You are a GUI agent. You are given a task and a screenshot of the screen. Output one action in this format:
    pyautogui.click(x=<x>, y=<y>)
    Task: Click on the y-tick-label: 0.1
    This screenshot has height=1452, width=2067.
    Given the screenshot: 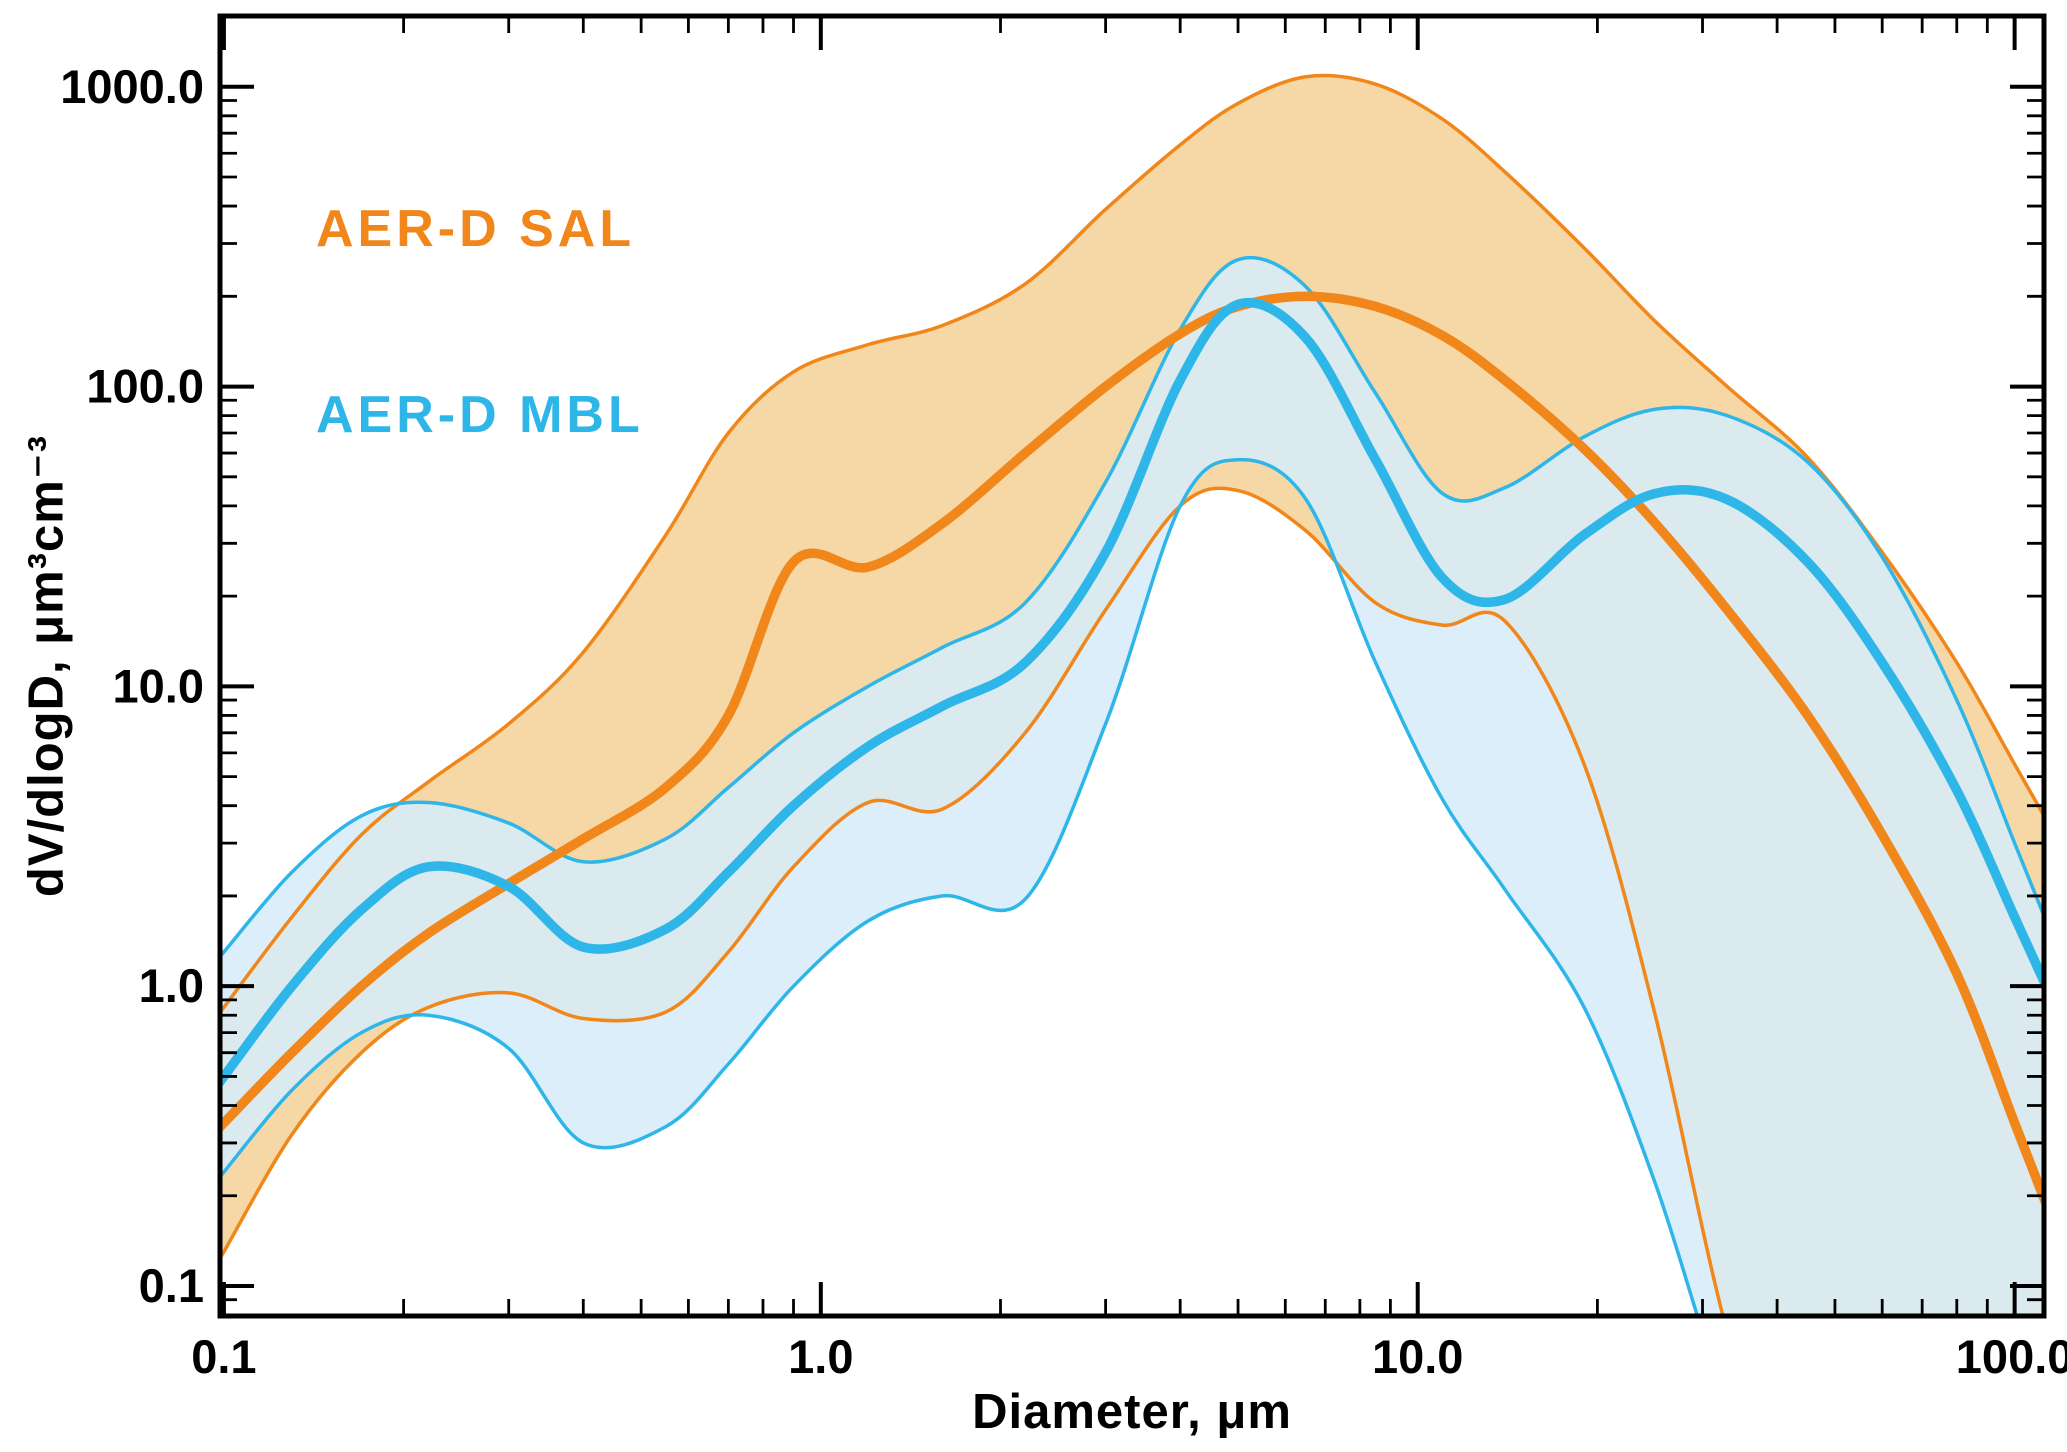 What is the action you would take?
    pyautogui.click(x=171, y=1285)
    